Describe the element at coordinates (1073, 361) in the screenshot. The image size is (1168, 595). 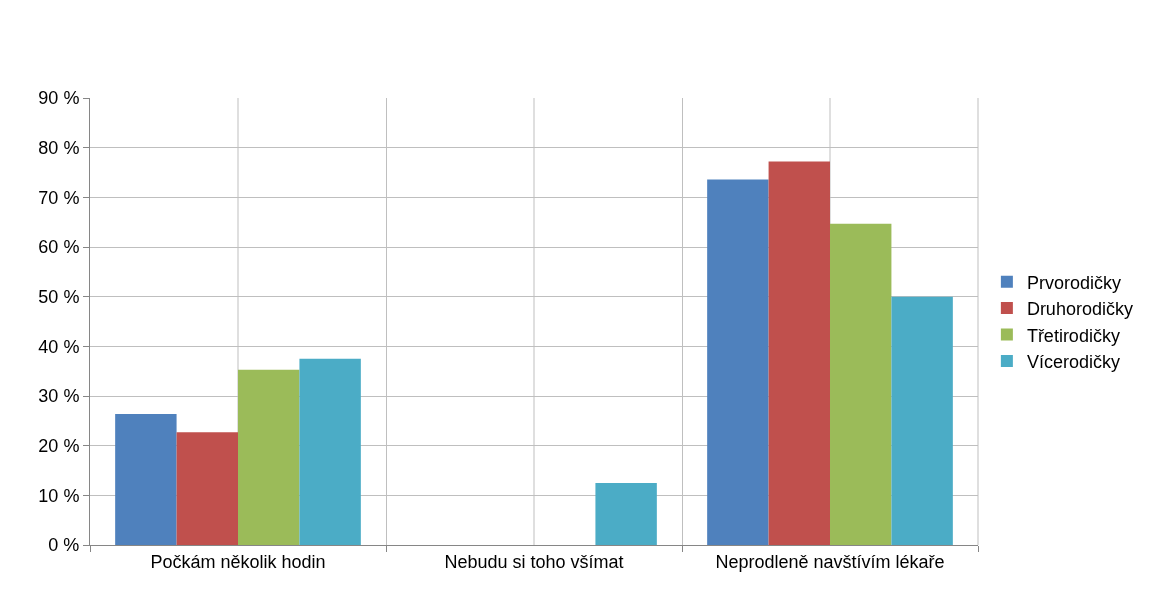
I see `legend-label: Vícerodičky` at that location.